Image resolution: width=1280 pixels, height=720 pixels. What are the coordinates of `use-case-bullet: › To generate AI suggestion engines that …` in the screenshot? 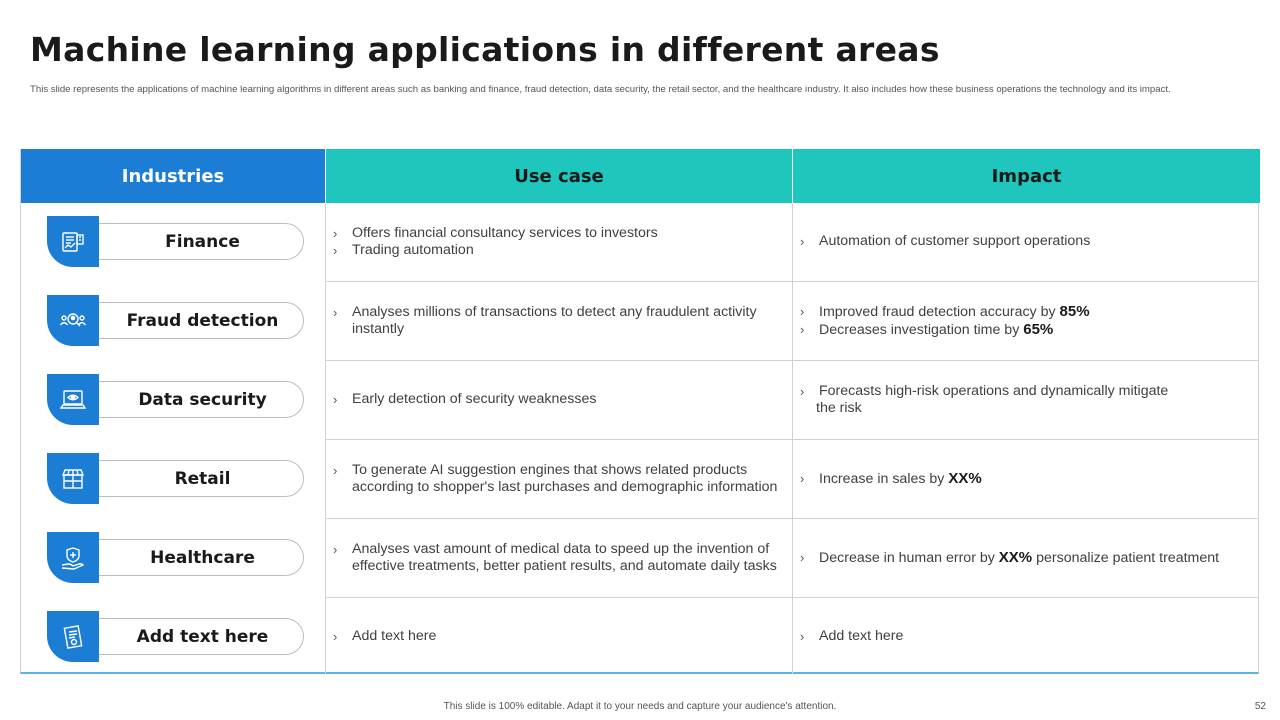 It's located at (555, 478).